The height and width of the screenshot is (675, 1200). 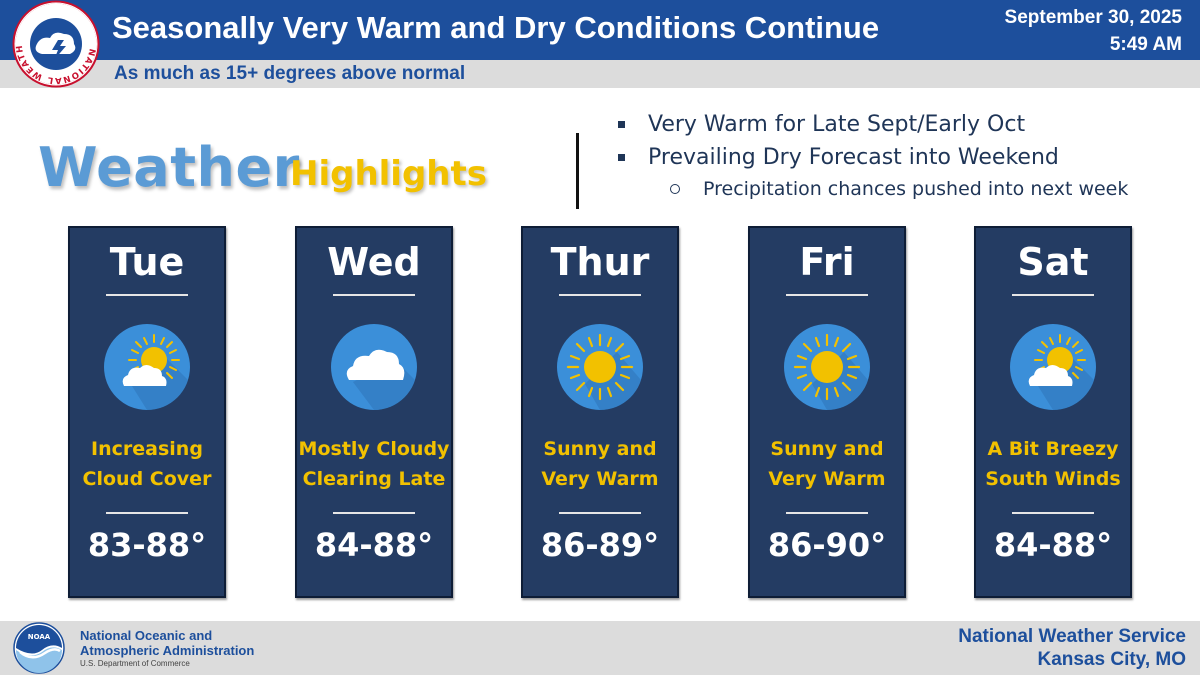 What do you see at coordinates (873, 124) in the screenshot?
I see `bullet-item: Very Warm for Late Sept/Early Oct` at bounding box center [873, 124].